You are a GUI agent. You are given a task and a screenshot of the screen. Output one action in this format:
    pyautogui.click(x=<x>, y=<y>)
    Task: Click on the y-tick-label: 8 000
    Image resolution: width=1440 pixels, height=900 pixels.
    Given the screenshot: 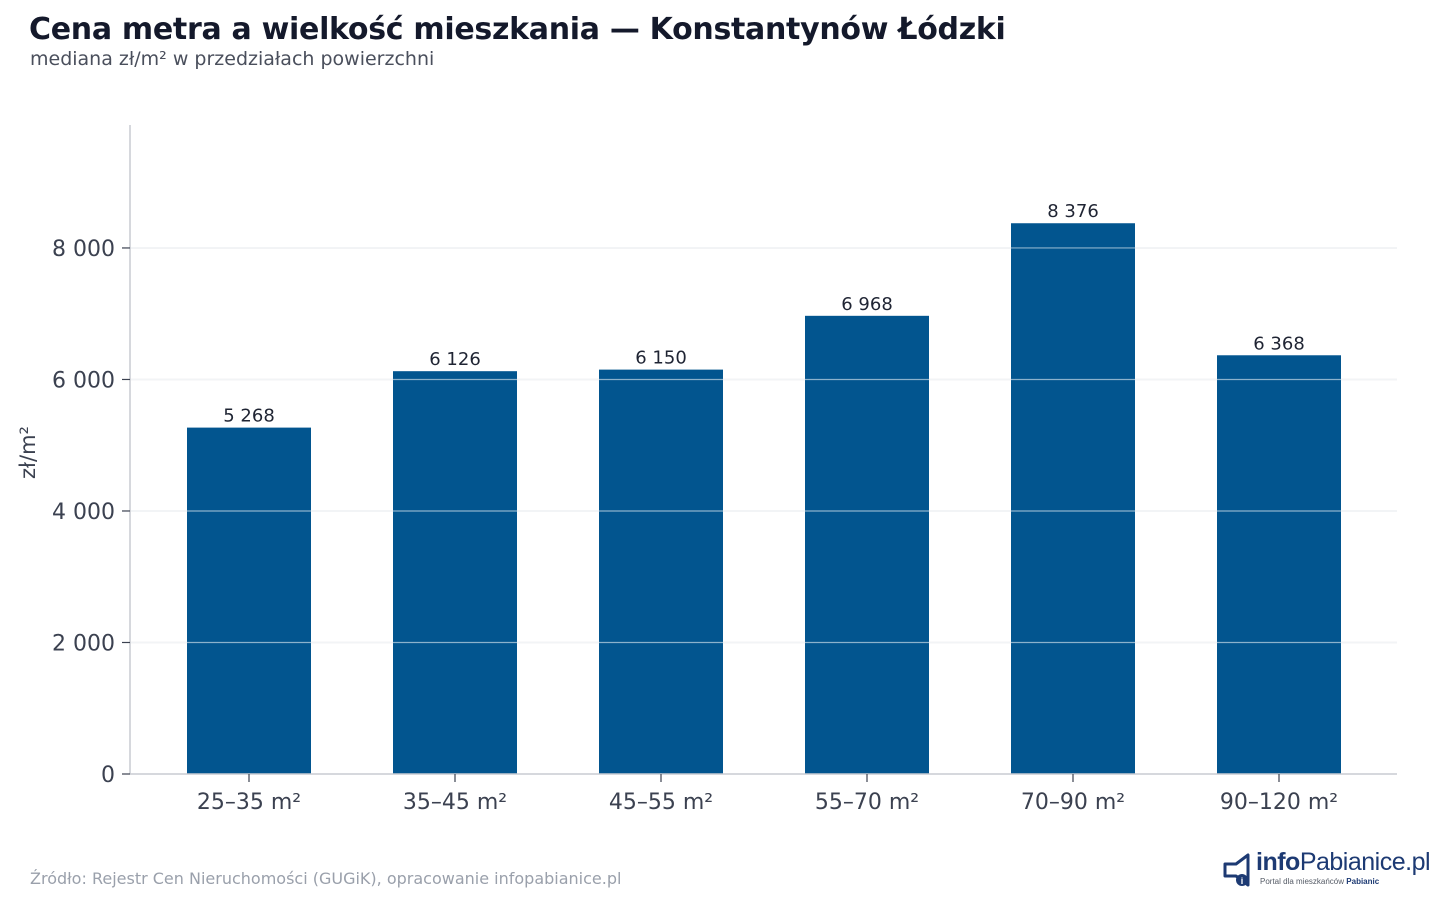 What is the action you would take?
    pyautogui.click(x=83, y=249)
    